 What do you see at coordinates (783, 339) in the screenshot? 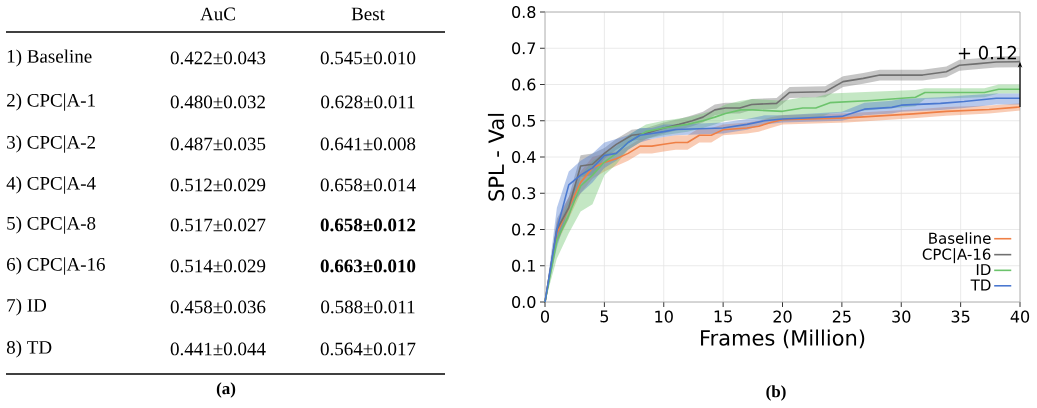
I see `x-axis-title: Frames (Million)` at bounding box center [783, 339].